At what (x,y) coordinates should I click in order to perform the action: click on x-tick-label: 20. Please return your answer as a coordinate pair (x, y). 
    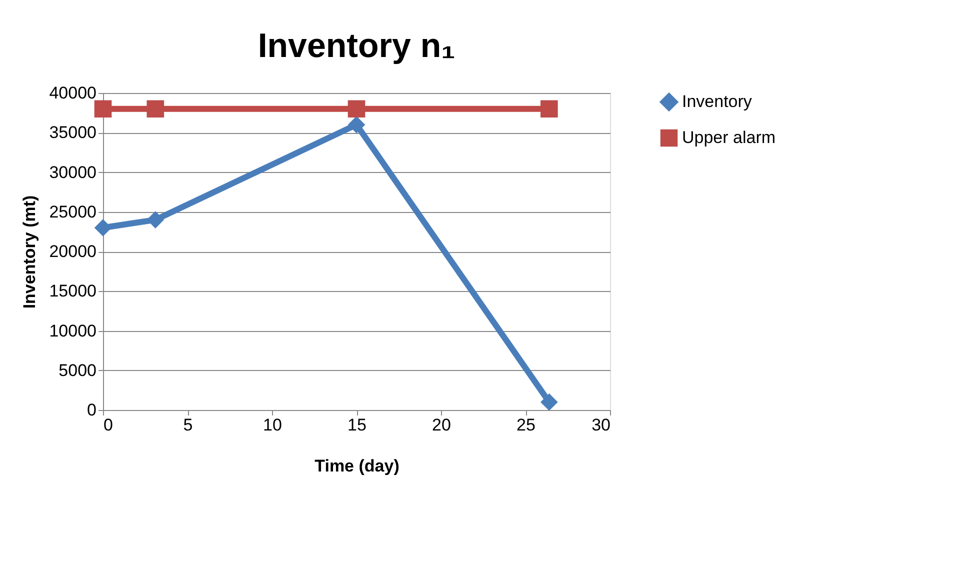
    Looking at the image, I should click on (441, 425).